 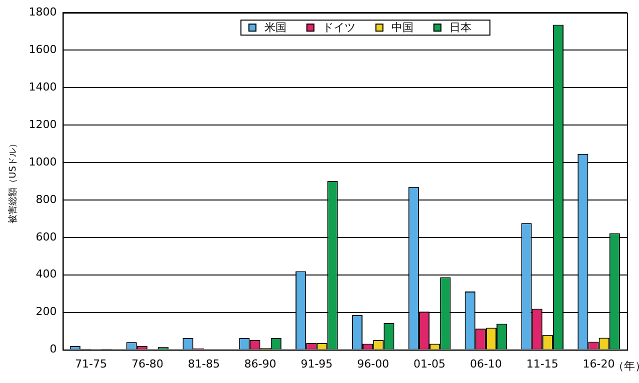 I want to click on x-tick-label: 71-75, so click(x=91, y=363).